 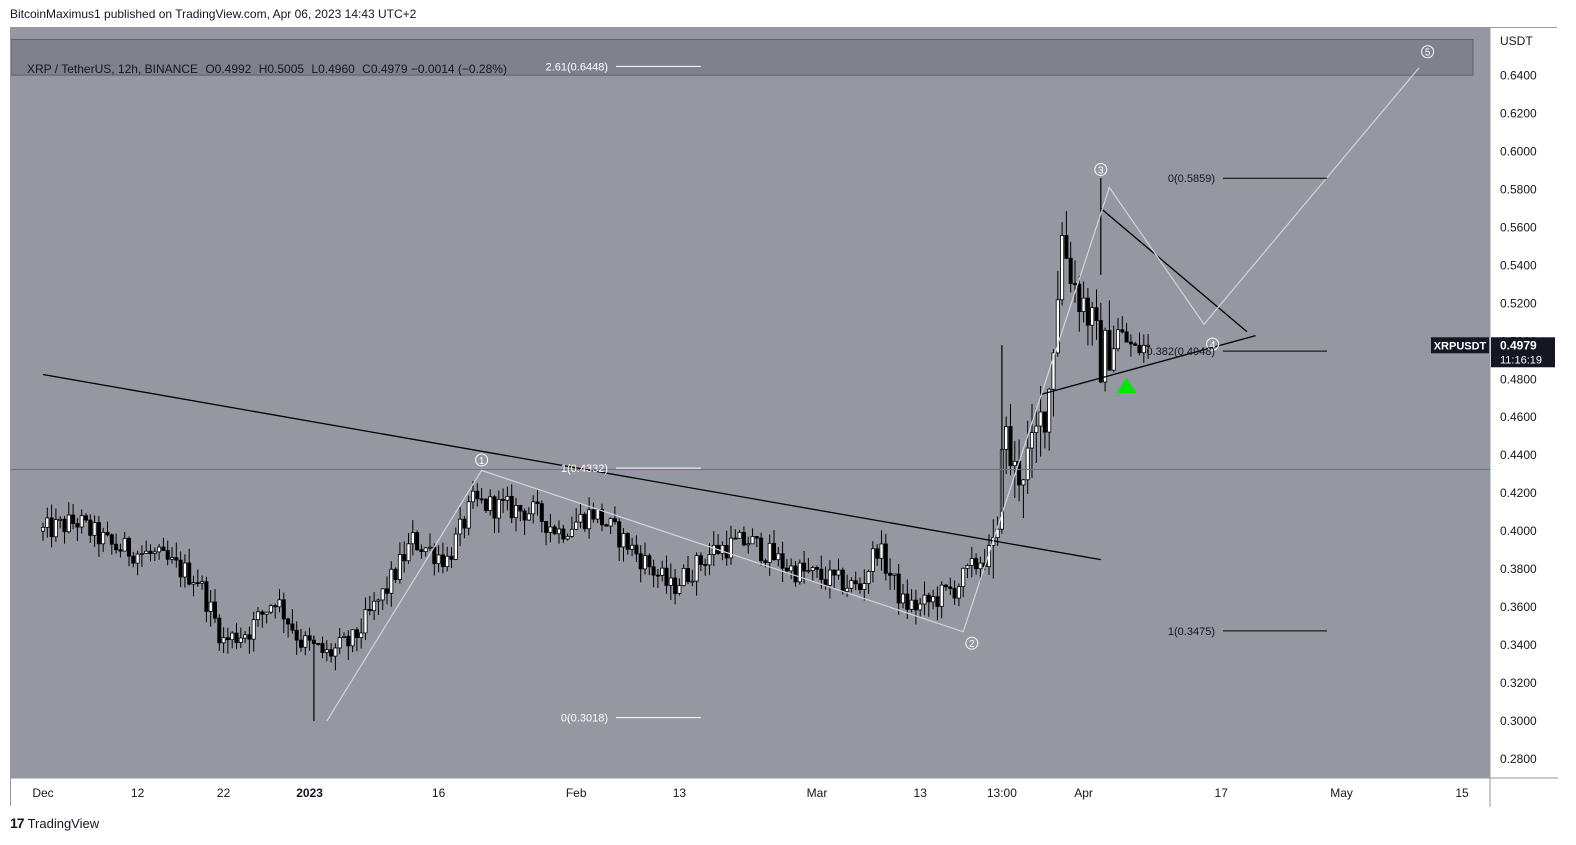 I want to click on time-axis, so click(x=750, y=792).